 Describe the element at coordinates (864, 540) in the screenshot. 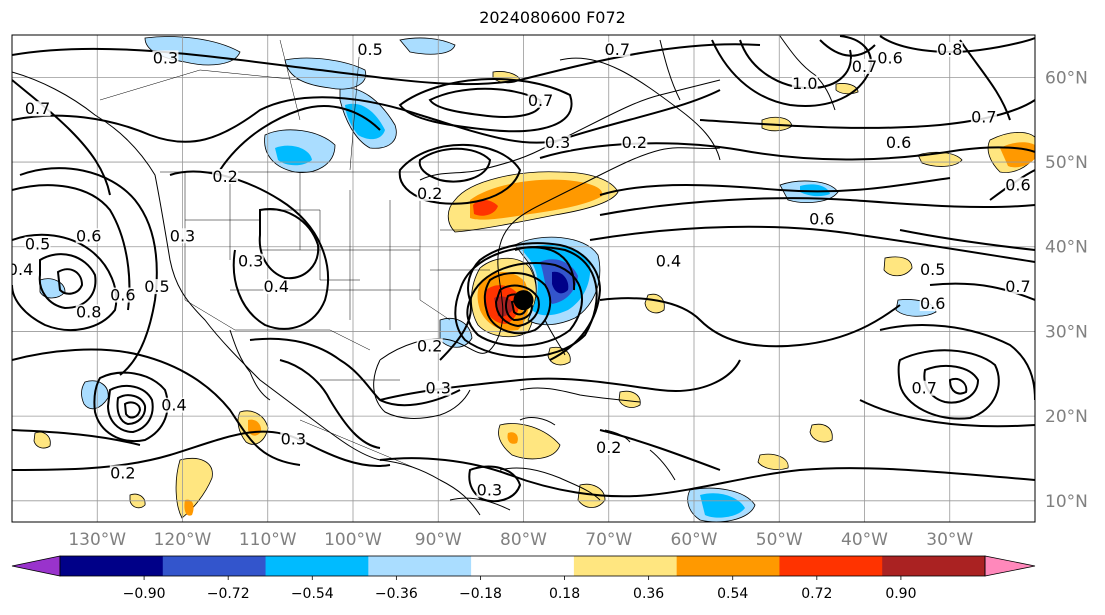

I see `lon-tick-label: 40°W` at that location.